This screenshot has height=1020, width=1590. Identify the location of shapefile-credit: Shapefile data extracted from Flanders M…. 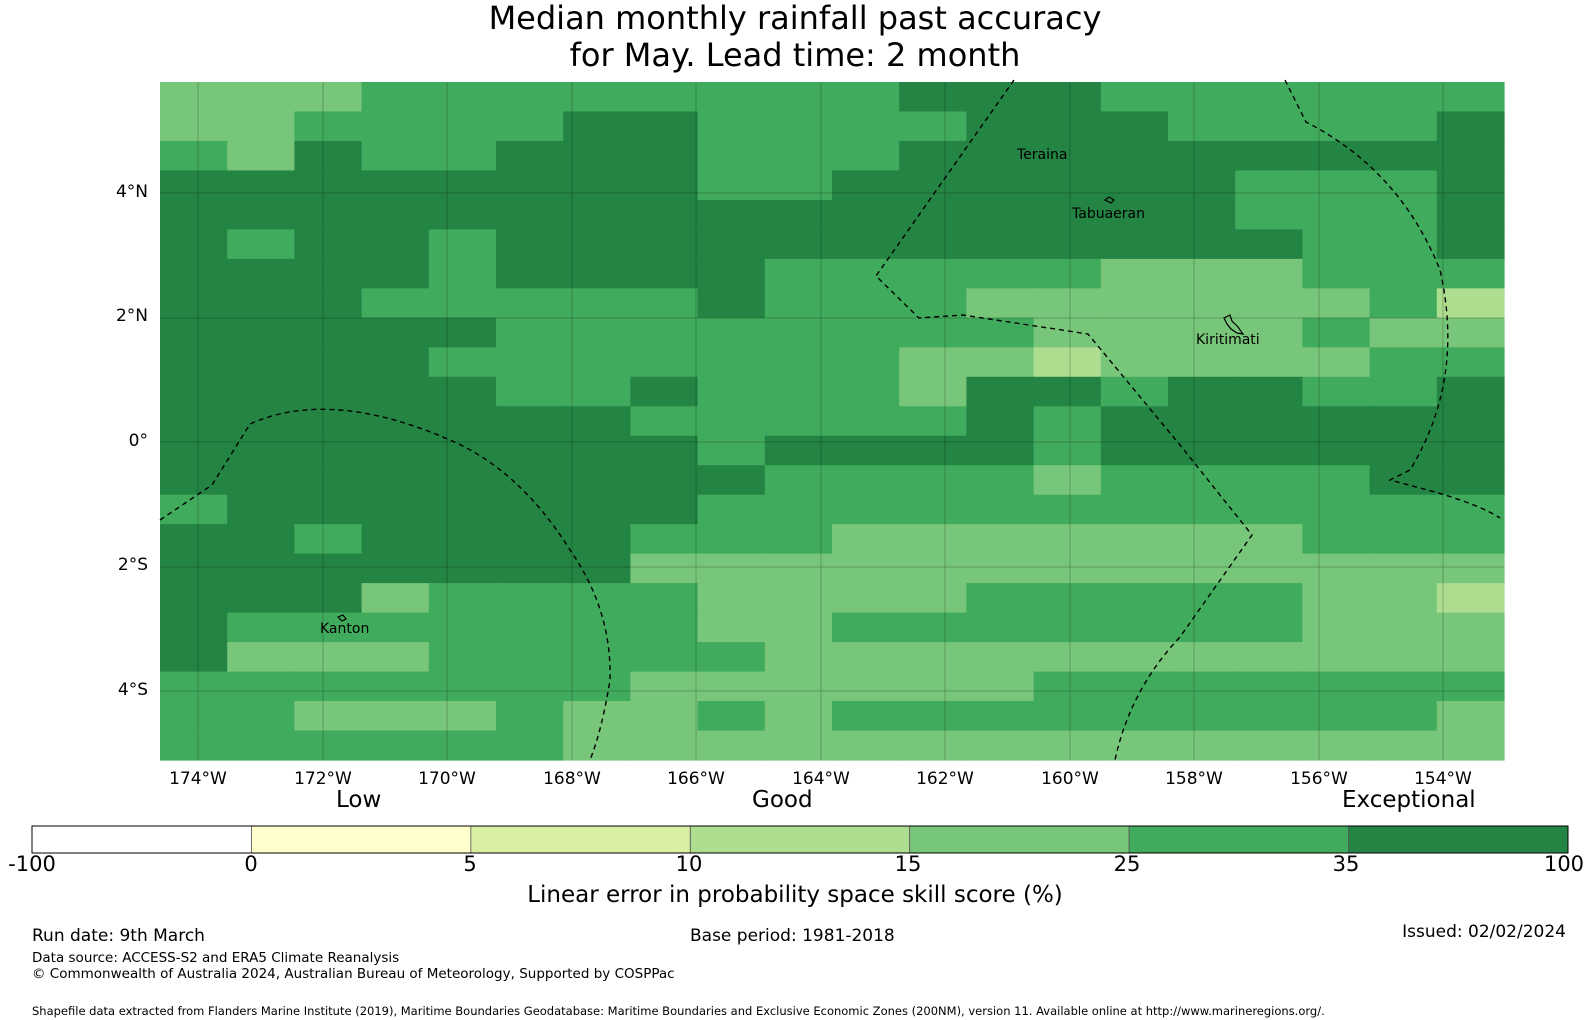
(678, 1011).